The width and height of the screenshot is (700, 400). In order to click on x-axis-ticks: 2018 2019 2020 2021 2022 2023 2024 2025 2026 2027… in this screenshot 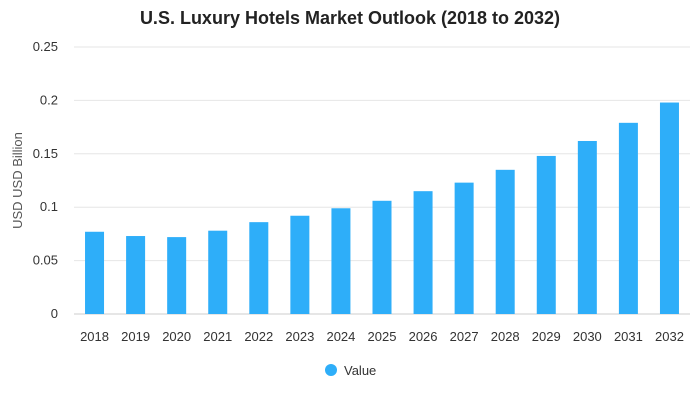, I will do `click(382, 336)`.